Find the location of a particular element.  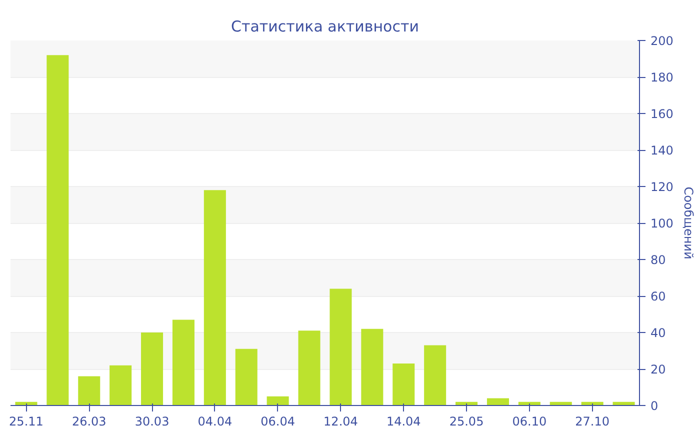

x-tick-label: 25.05 is located at coordinates (466, 421).